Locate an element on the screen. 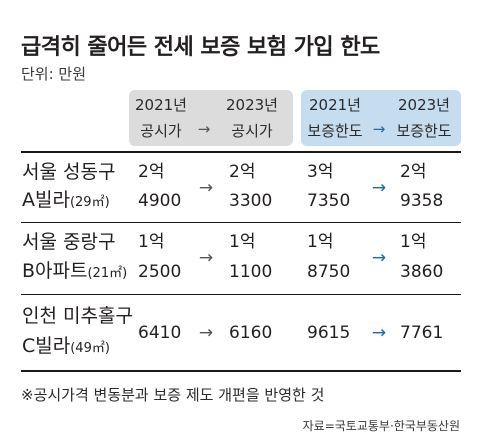 The height and width of the screenshot is (446, 480). header-2021-limit: 2021년 보증한도 is located at coordinates (335, 118).